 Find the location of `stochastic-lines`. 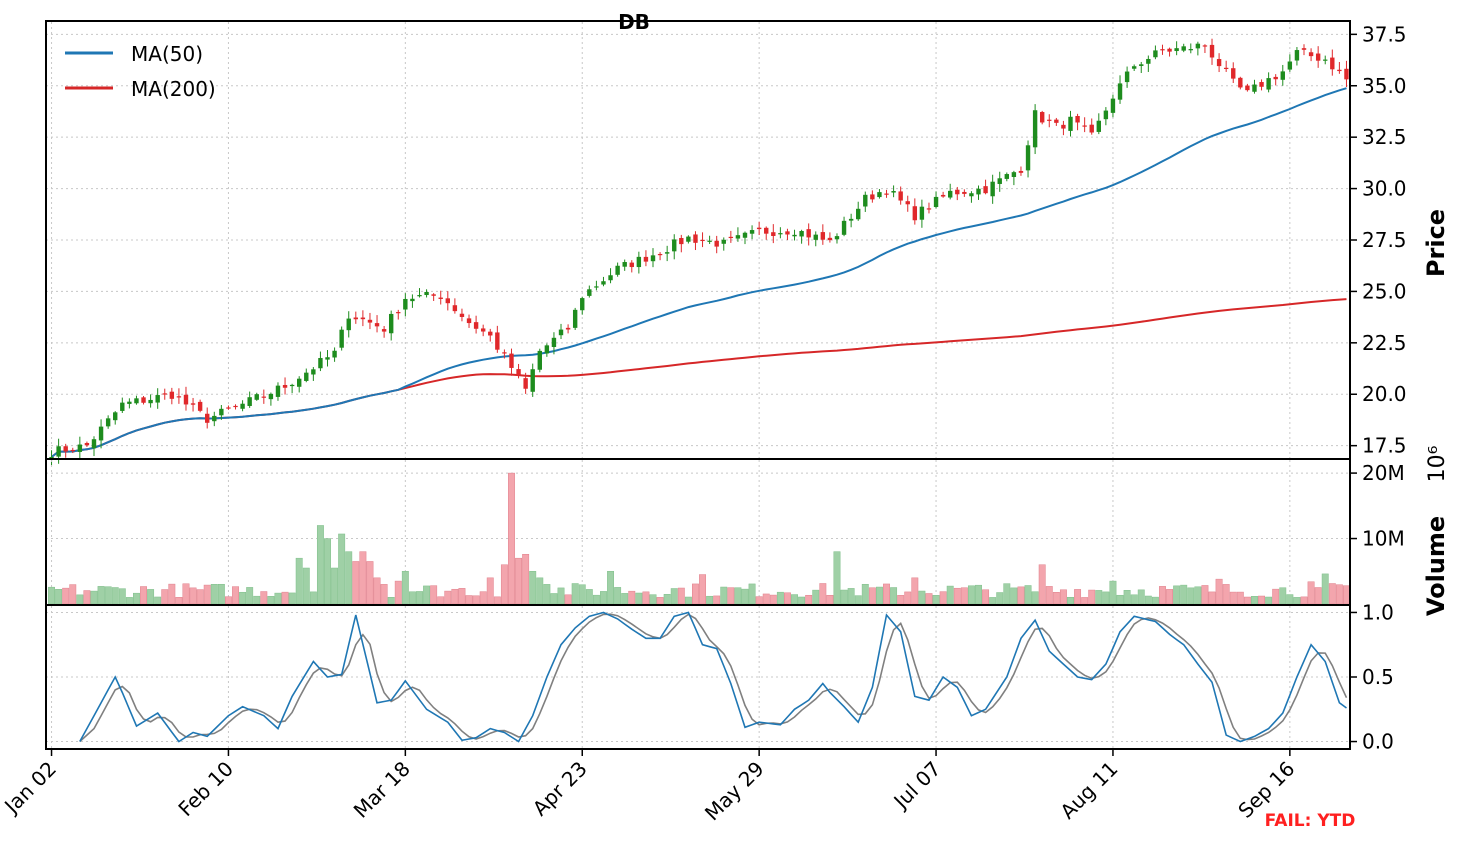

stochastic-lines is located at coordinates (713, 677).